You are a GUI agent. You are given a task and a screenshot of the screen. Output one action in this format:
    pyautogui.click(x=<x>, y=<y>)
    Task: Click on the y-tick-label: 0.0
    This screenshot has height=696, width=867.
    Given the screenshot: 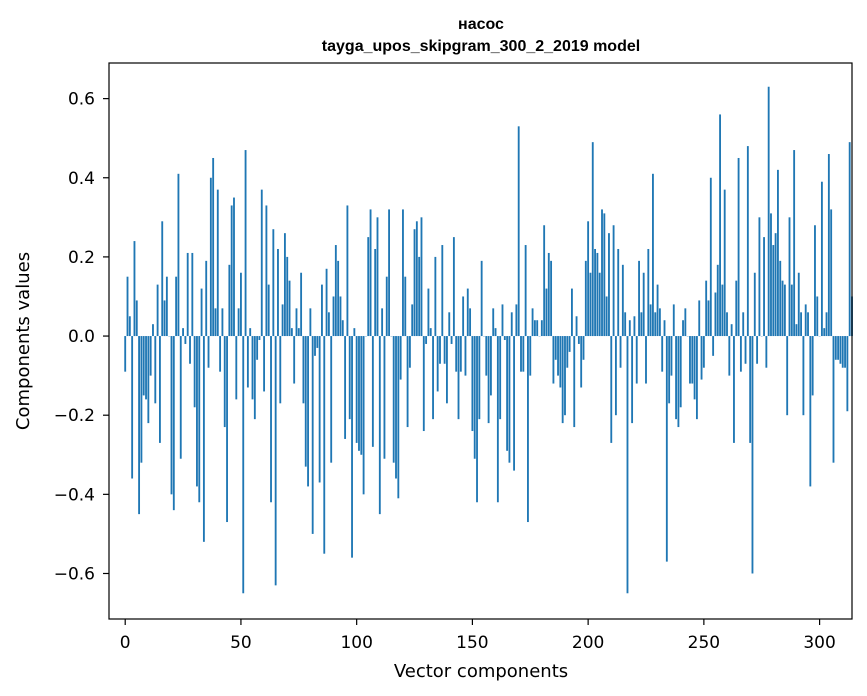 What is the action you would take?
    pyautogui.click(x=81, y=337)
    